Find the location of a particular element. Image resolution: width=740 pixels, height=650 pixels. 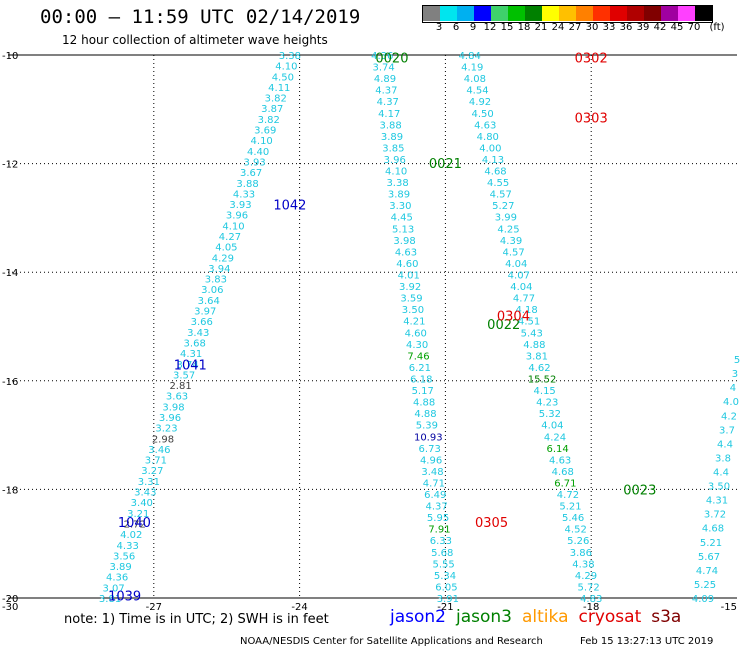

data-point-label: 3.59 is located at coordinates (411, 299).